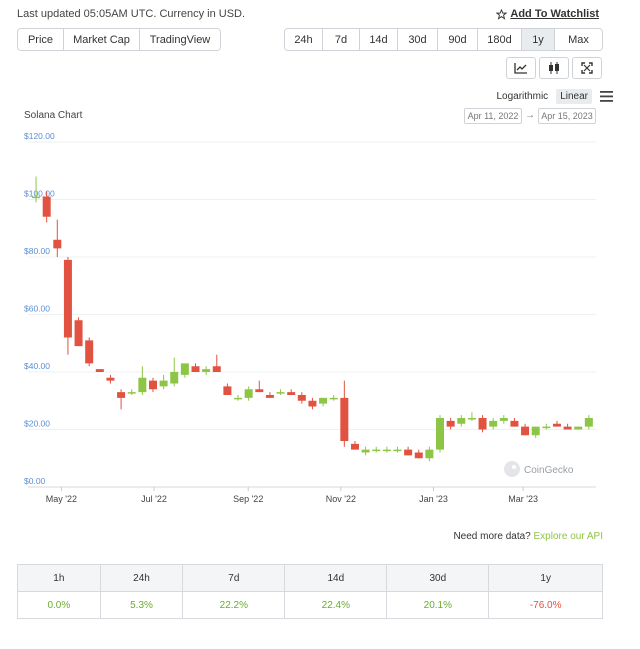  What do you see at coordinates (522, 96) in the screenshot?
I see `scale-logarithmic: Logarithmic` at bounding box center [522, 96].